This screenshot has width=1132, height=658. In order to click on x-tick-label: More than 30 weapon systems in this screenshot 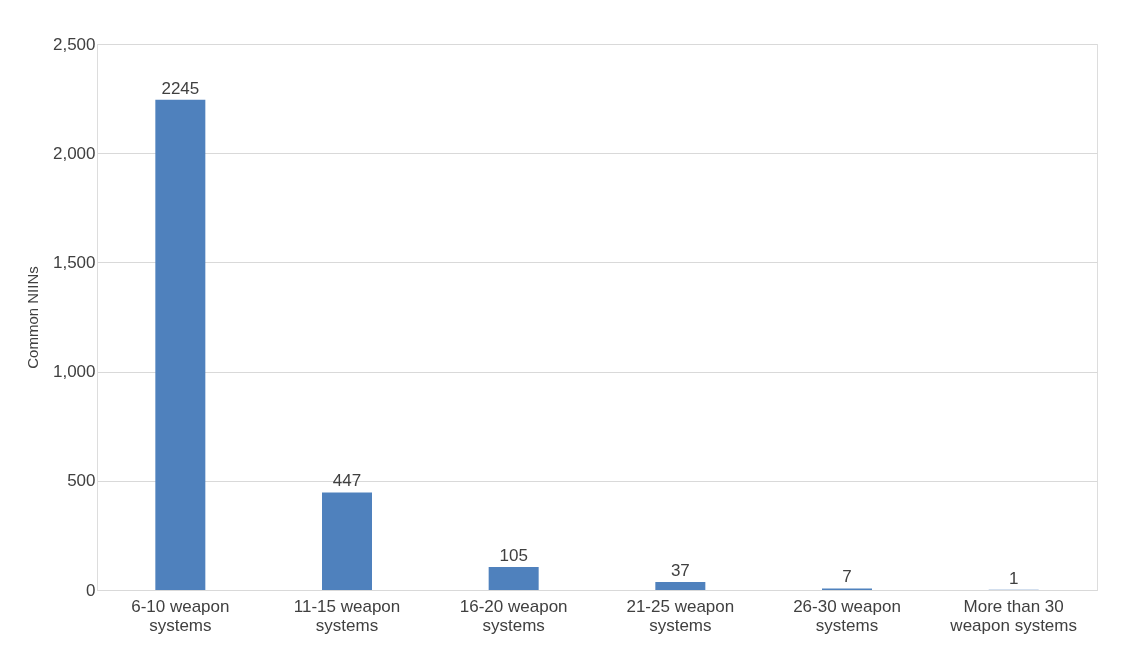, I will do `click(1013, 615)`.